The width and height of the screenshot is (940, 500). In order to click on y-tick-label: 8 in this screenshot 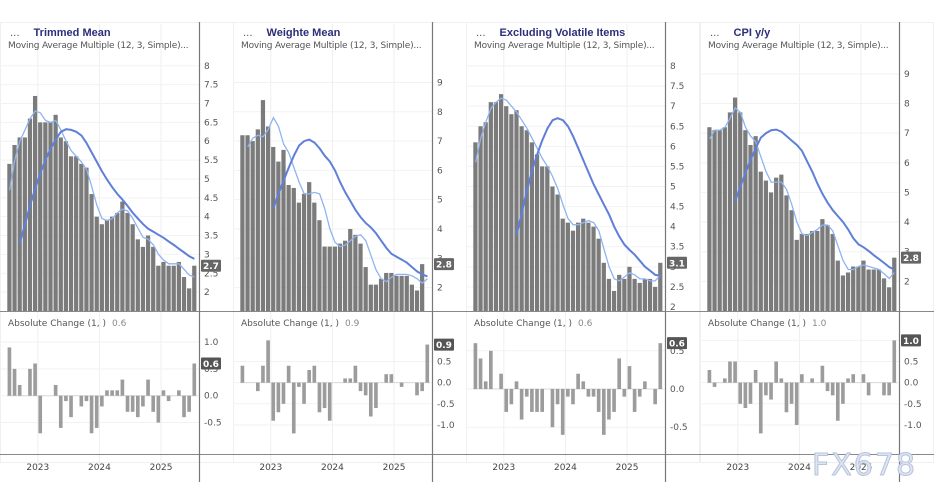, I will do `click(673, 67)`.